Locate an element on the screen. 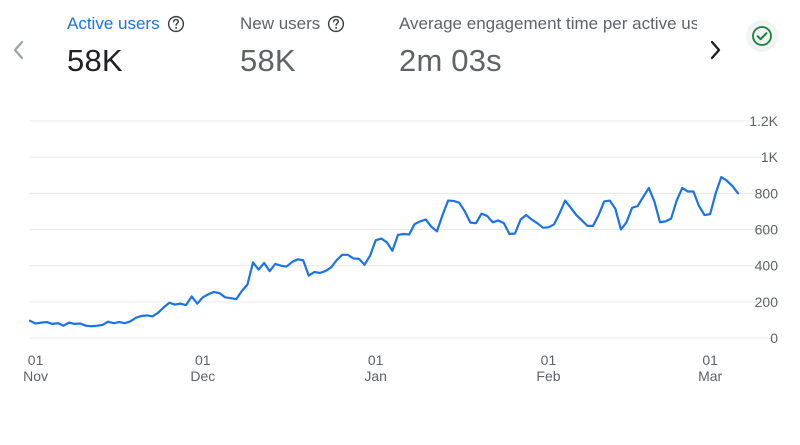 The height and width of the screenshot is (445, 800). metric-label-text: Average engagement time per active us is located at coordinates (548, 23).